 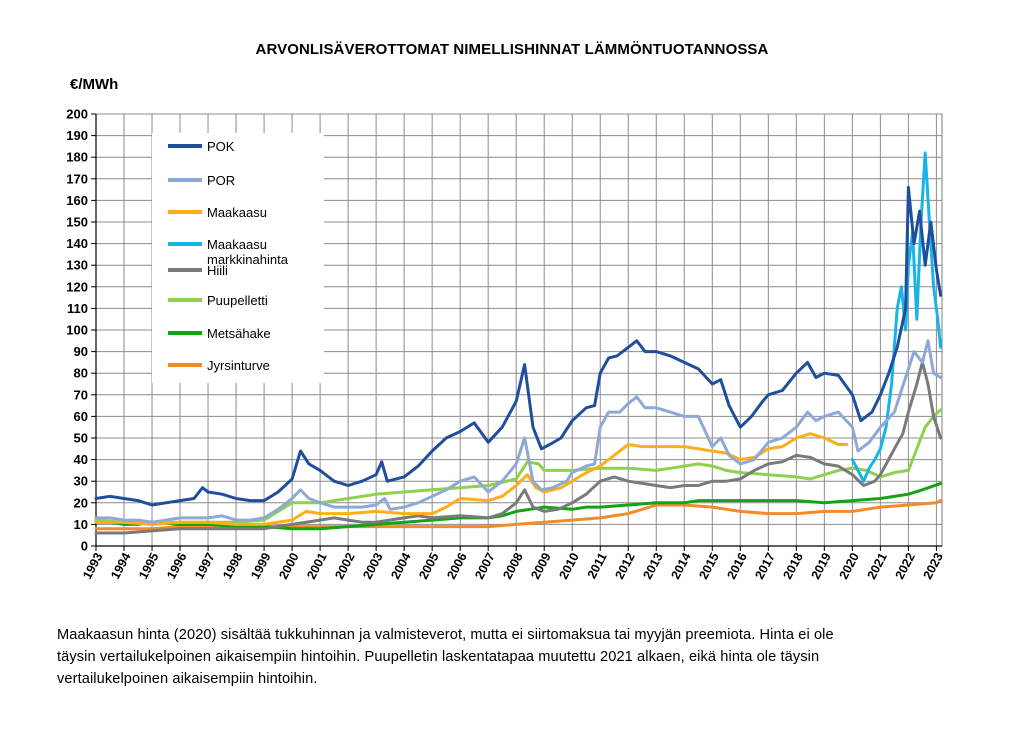 I want to click on legend-label-cont: markkinahinta, so click(x=248, y=259).